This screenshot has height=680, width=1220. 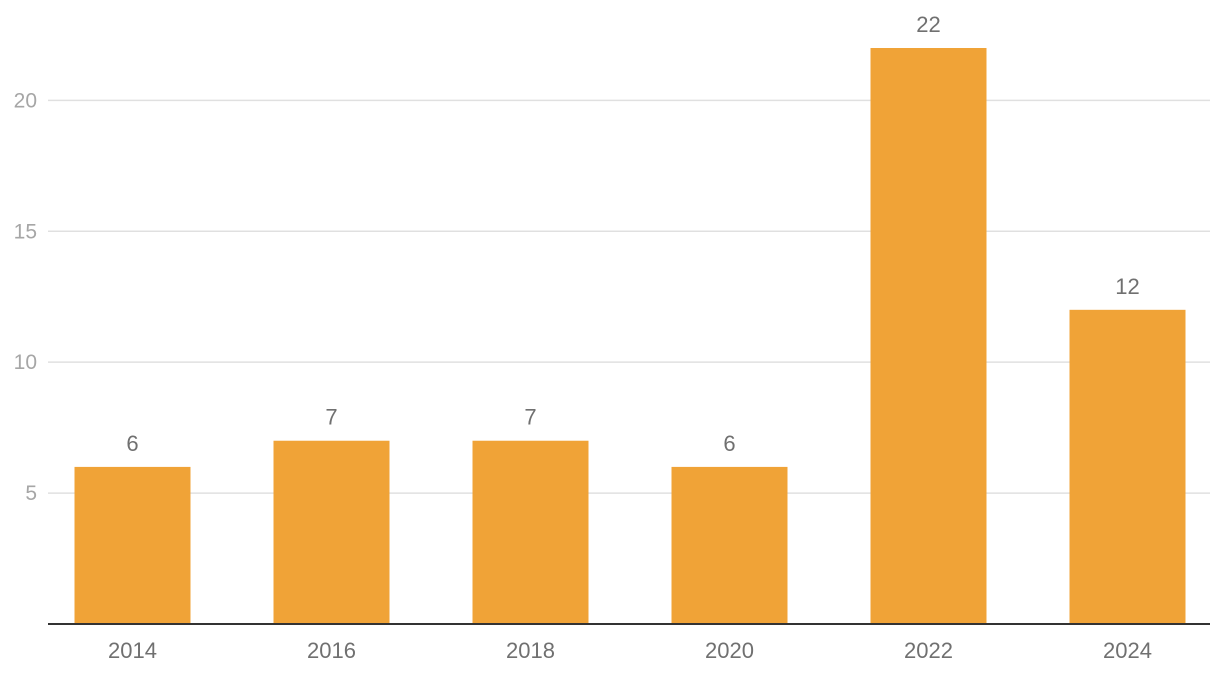 I want to click on x-tick-label: 2024, so click(x=1127, y=650).